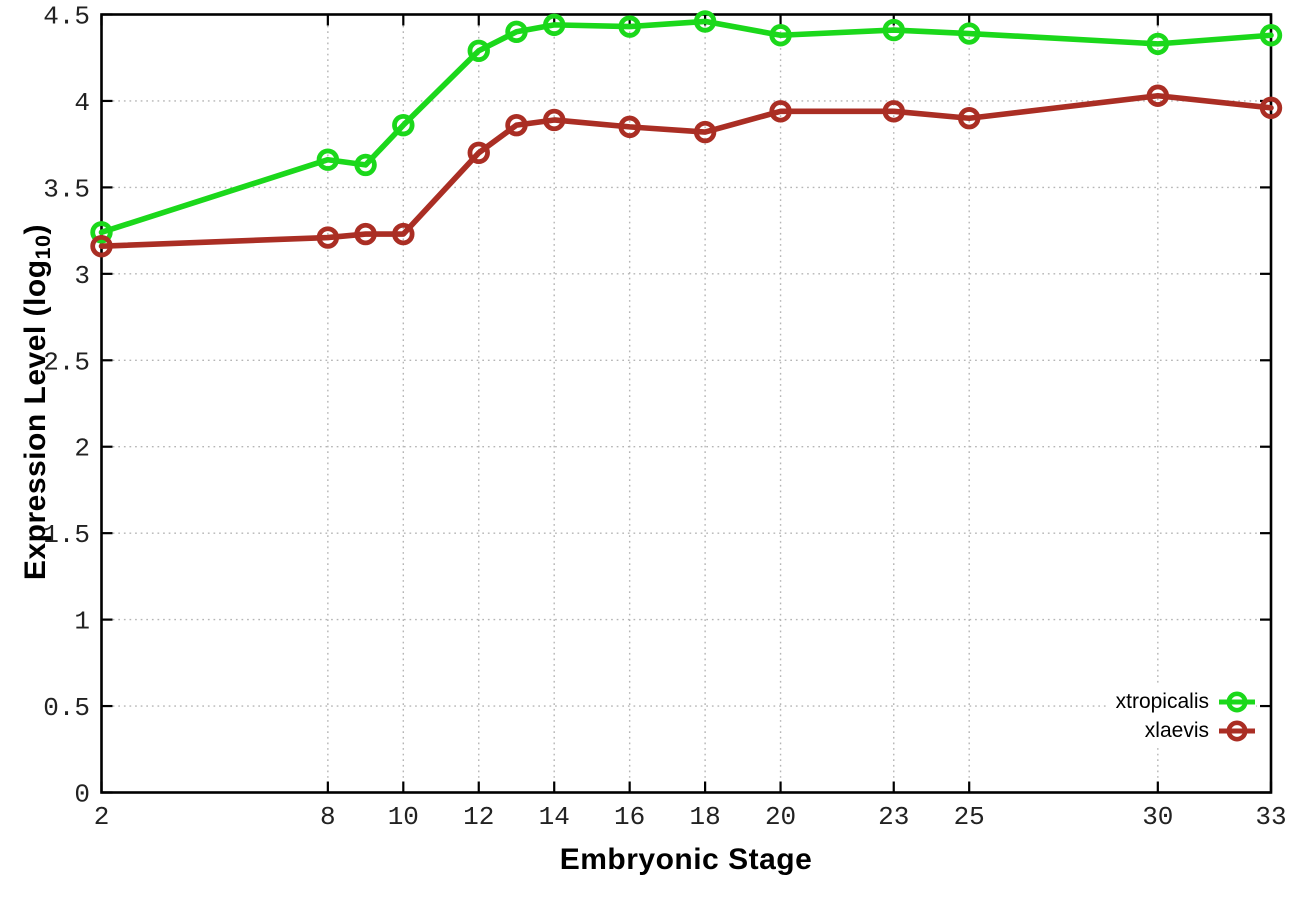 The height and width of the screenshot is (907, 1296). What do you see at coordinates (82, 449) in the screenshot?
I see `y-tick-label: 2` at bounding box center [82, 449].